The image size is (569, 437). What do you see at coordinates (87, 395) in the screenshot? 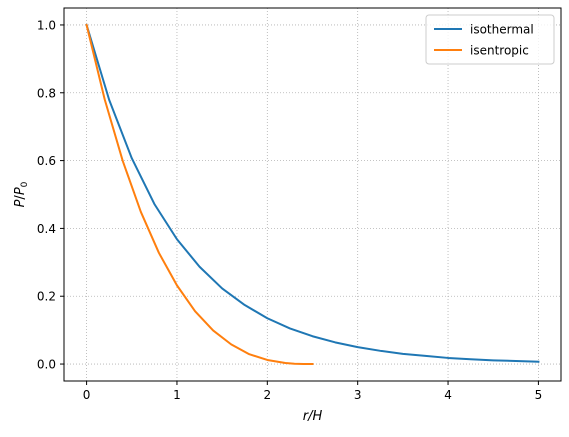
I see `x-tick-label: 0` at bounding box center [87, 395].